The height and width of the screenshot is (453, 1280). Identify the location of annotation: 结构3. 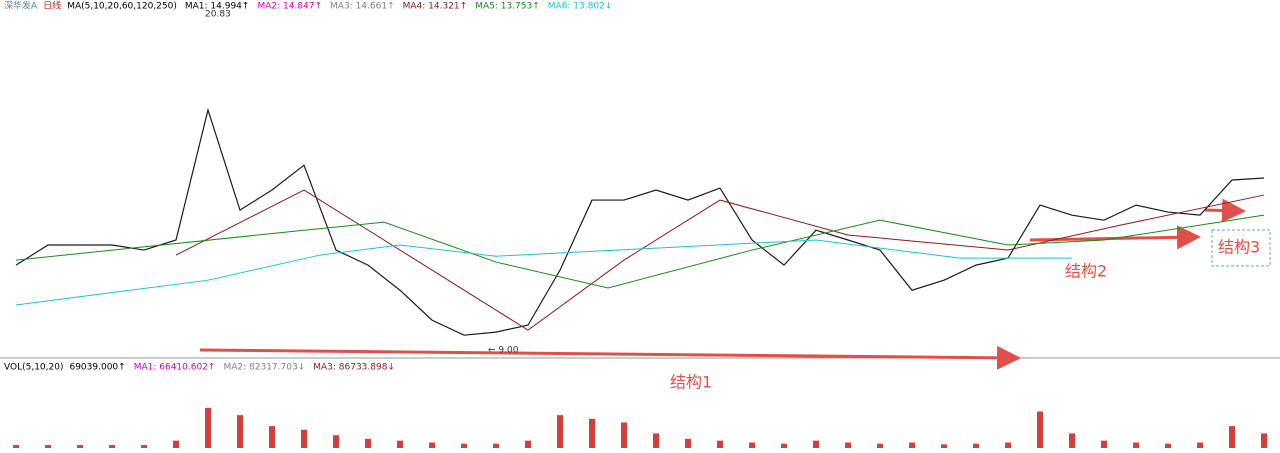
(1239, 247).